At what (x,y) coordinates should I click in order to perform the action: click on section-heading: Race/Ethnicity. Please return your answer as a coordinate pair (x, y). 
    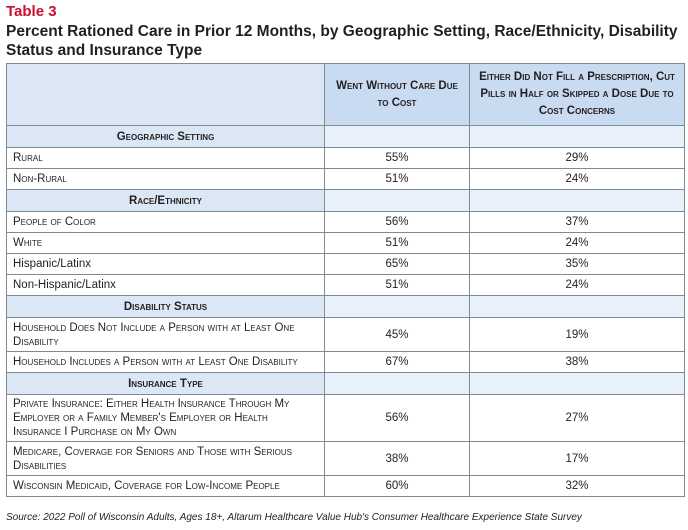
    Looking at the image, I should click on (165, 200).